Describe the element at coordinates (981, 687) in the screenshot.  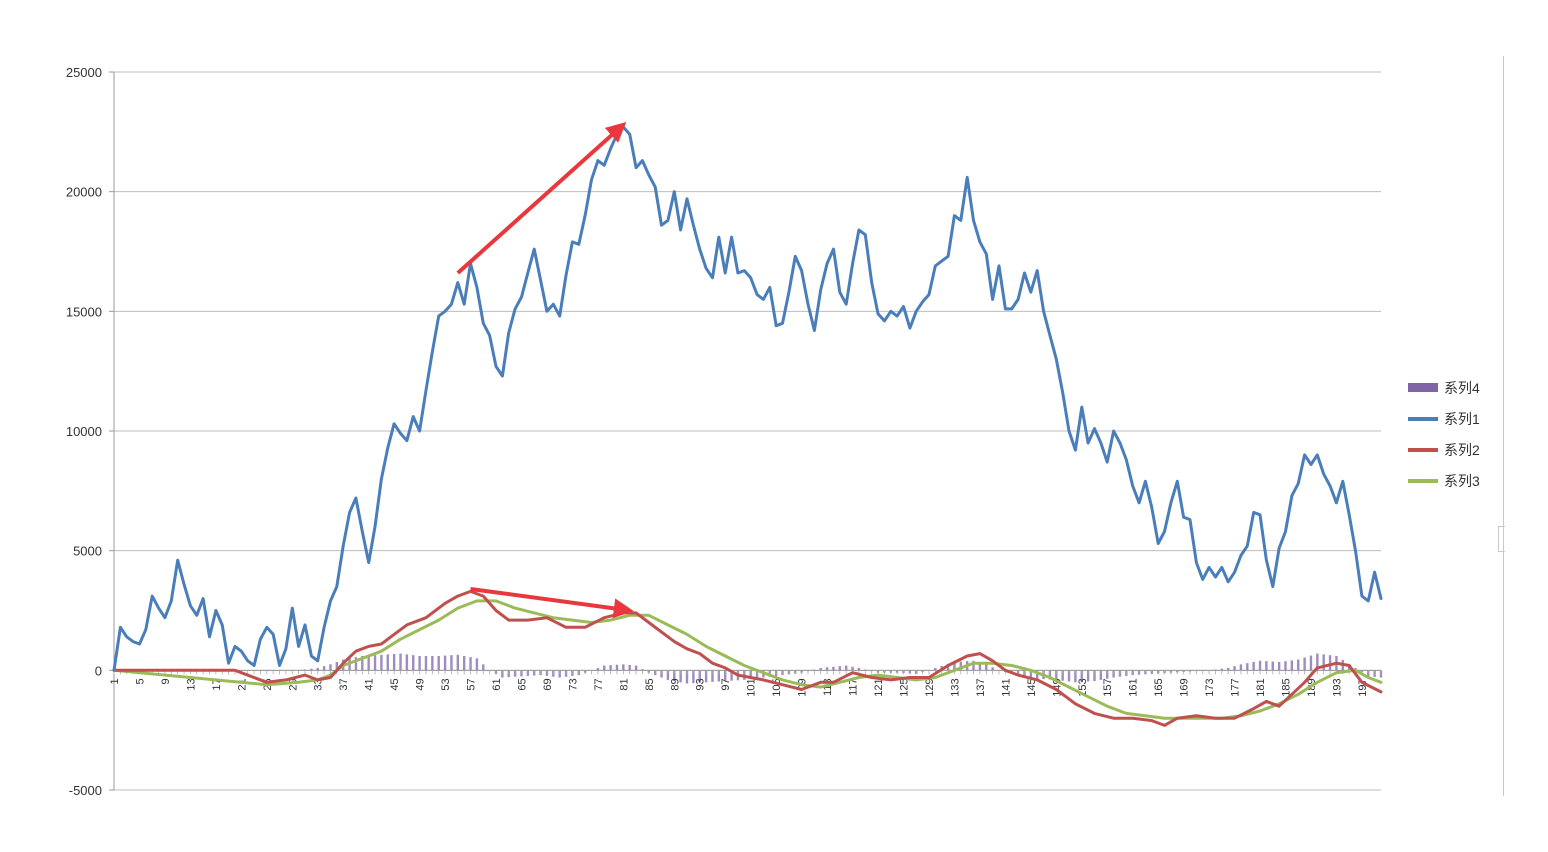
I see `x-tick-label: 137` at that location.